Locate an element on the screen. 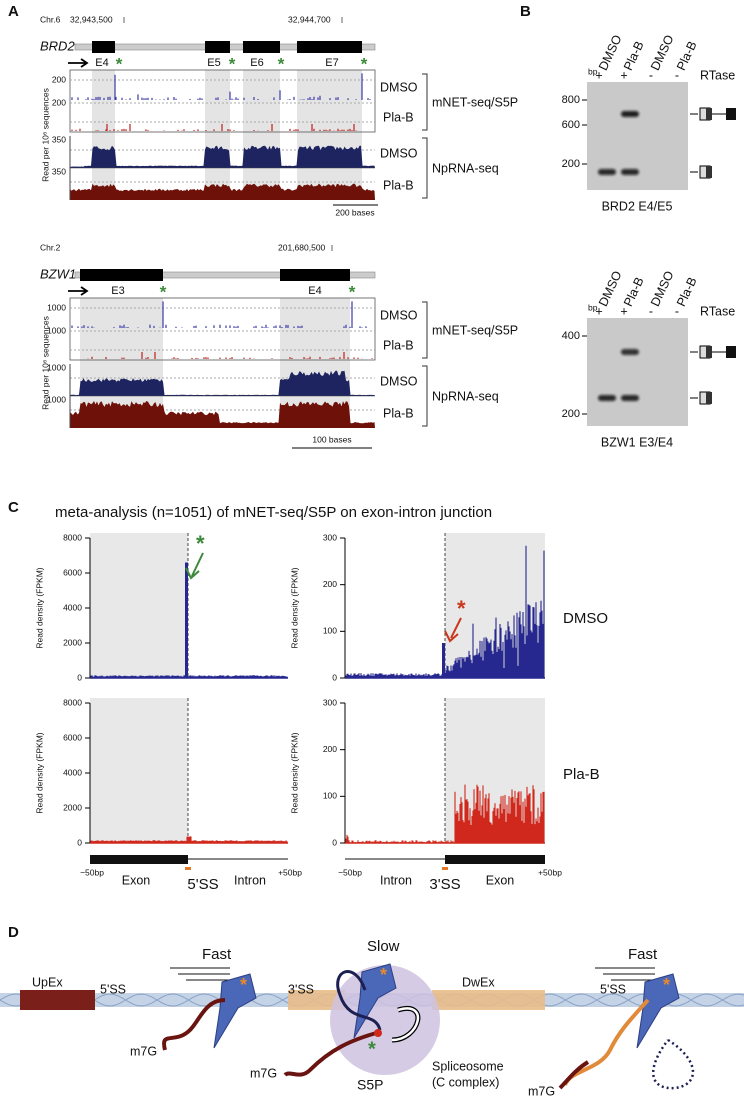 Image resolution: width=744 pixels, height=1099 pixels. mnet-frame is located at coordinates (222, 101).